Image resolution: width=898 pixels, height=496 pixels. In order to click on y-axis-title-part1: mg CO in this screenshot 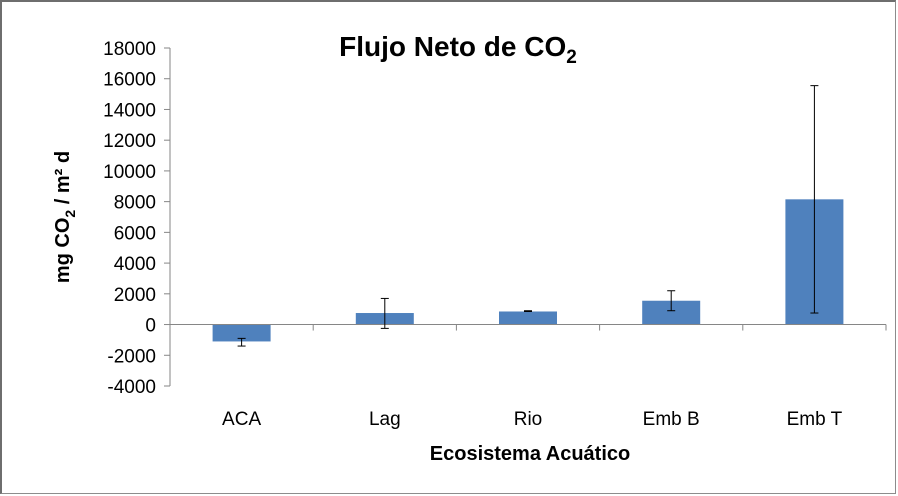, I will do `click(63, 251)`.